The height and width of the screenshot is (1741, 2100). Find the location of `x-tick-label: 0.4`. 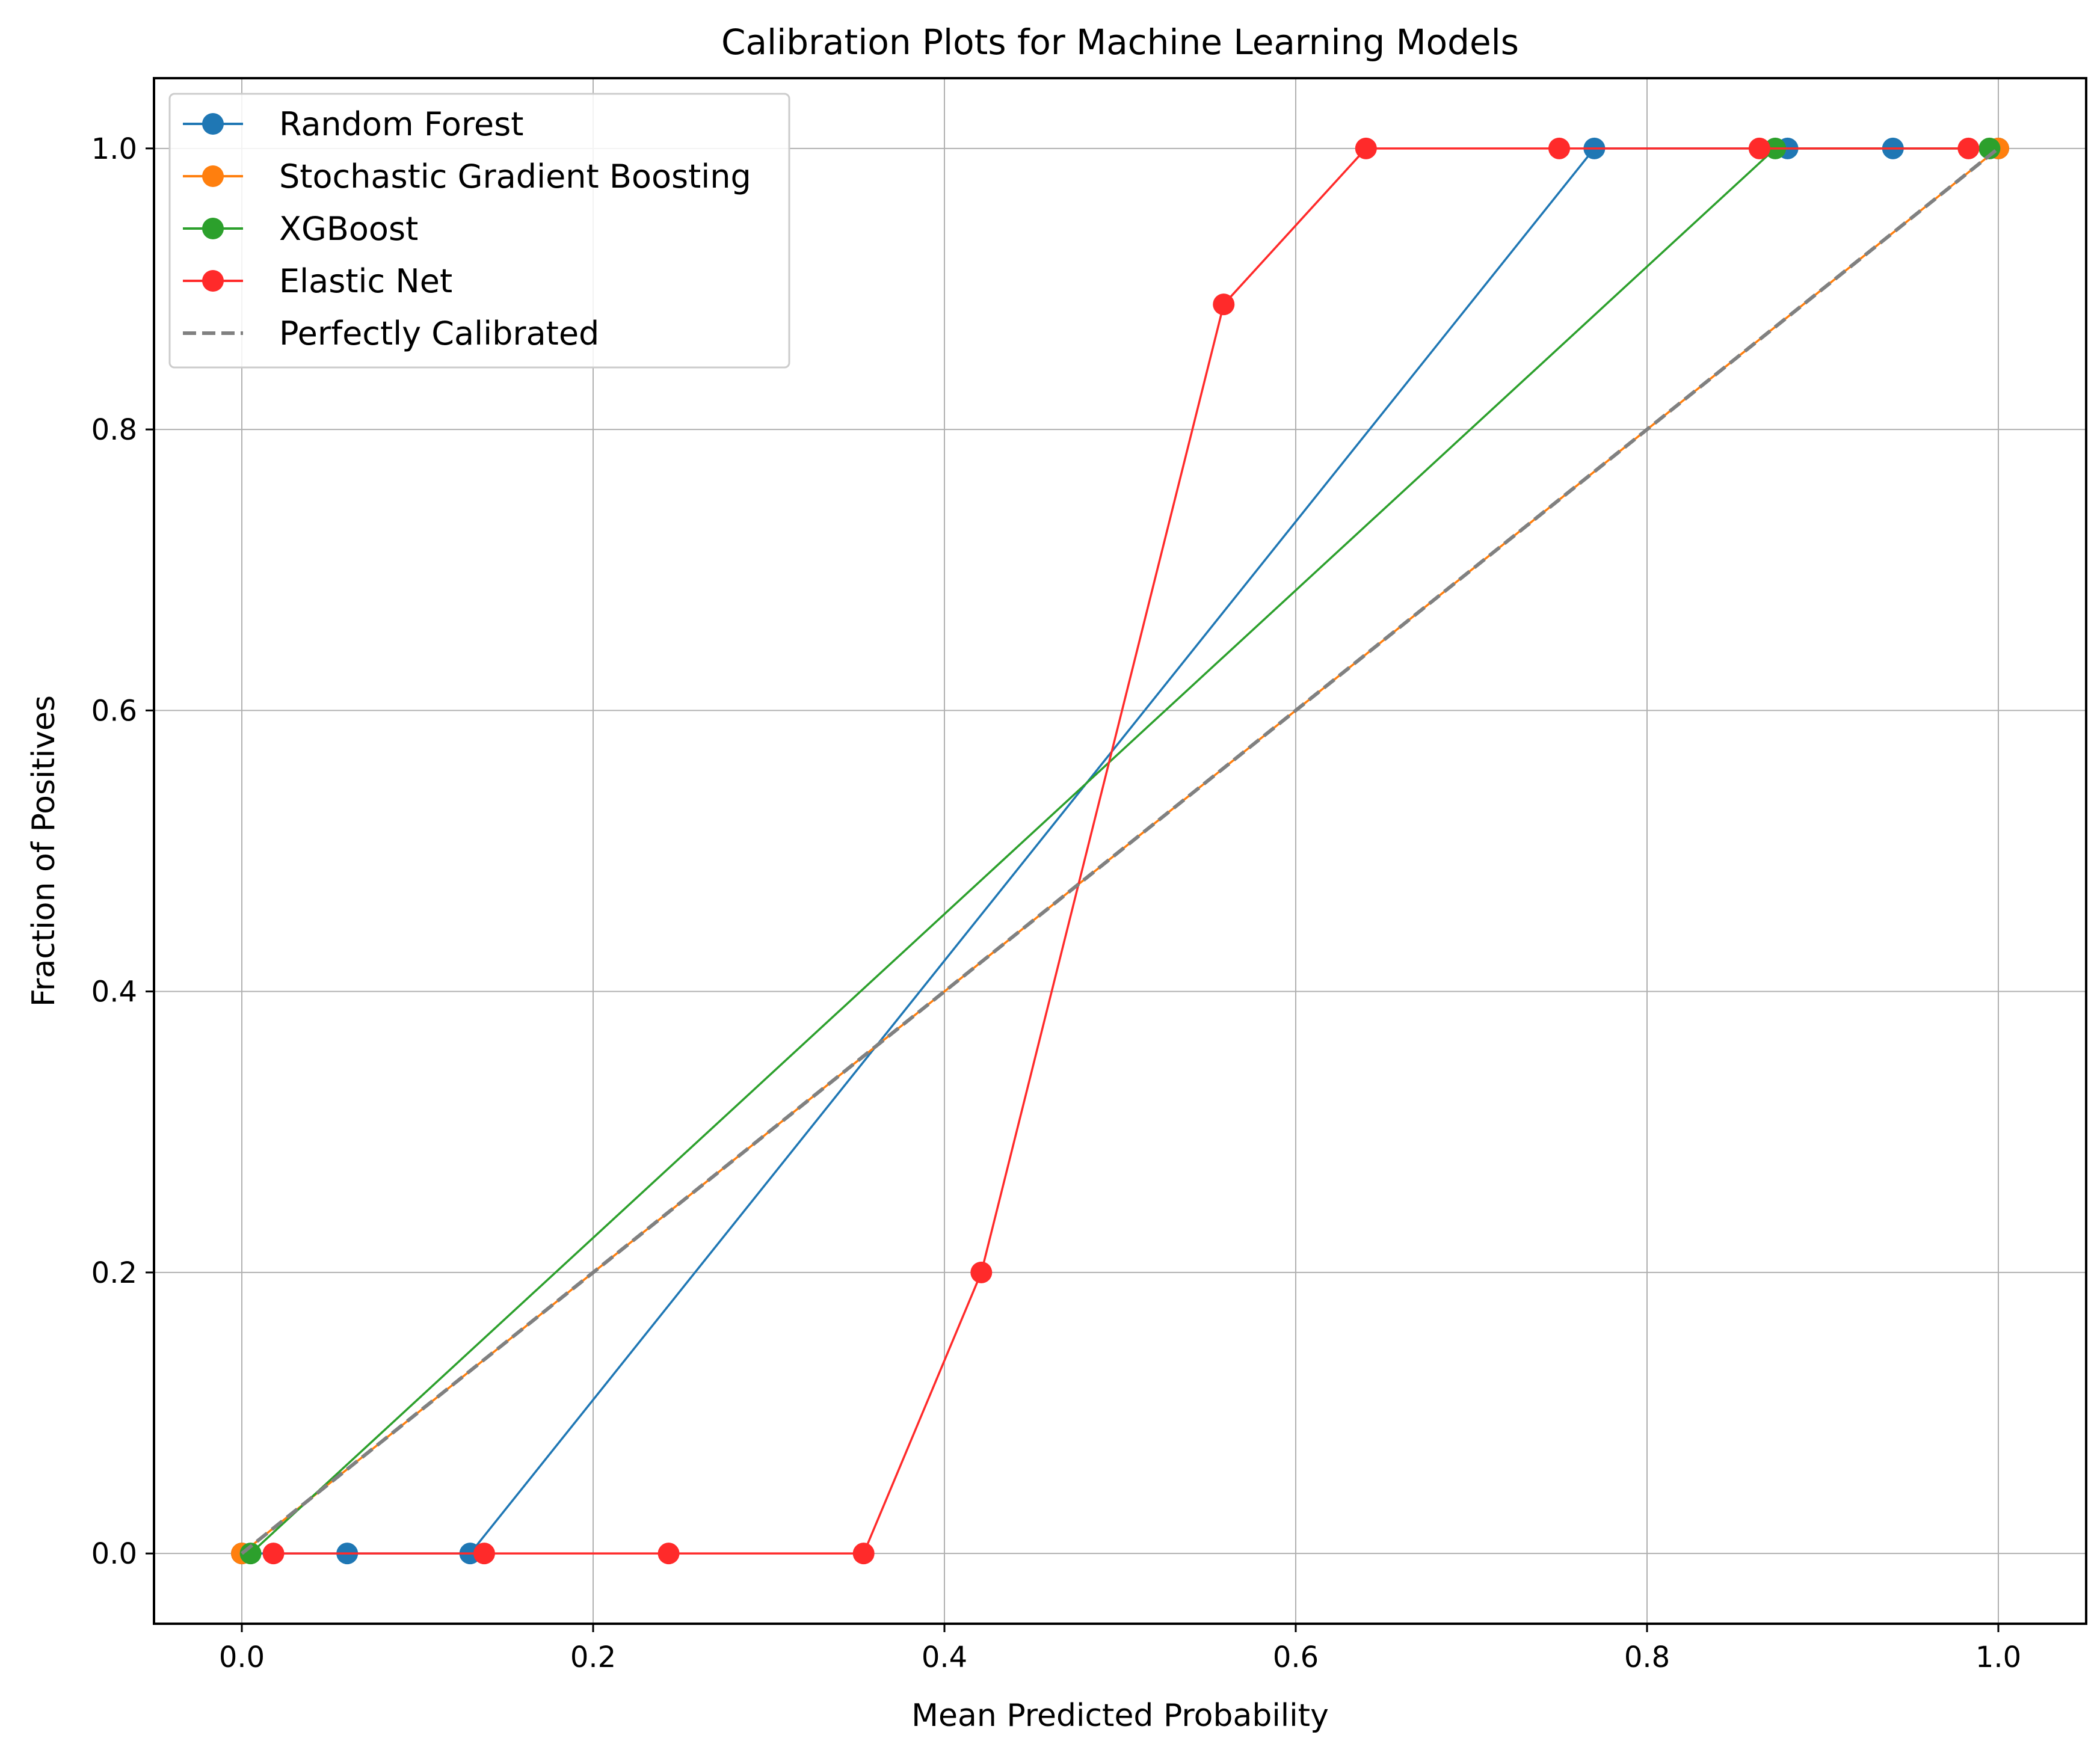

x-tick-label: 0.4 is located at coordinates (944, 1658).